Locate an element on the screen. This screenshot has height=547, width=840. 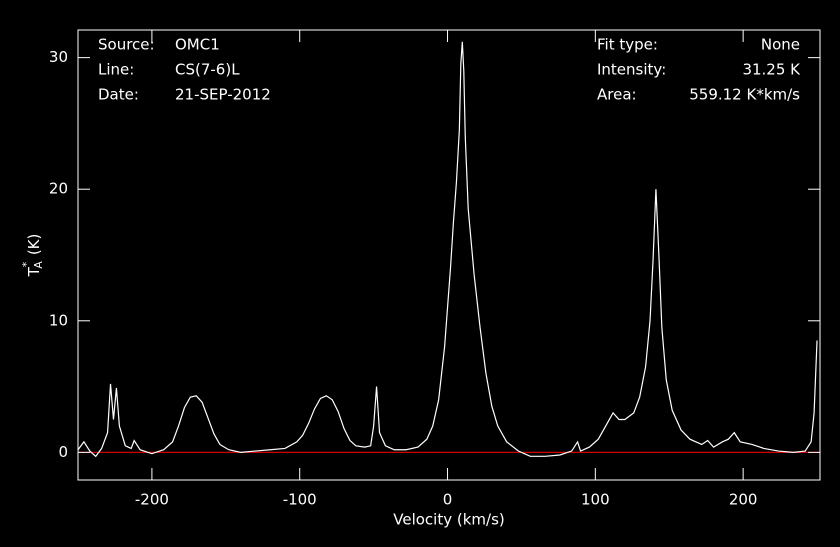
info-label: Source: is located at coordinates (126, 45).